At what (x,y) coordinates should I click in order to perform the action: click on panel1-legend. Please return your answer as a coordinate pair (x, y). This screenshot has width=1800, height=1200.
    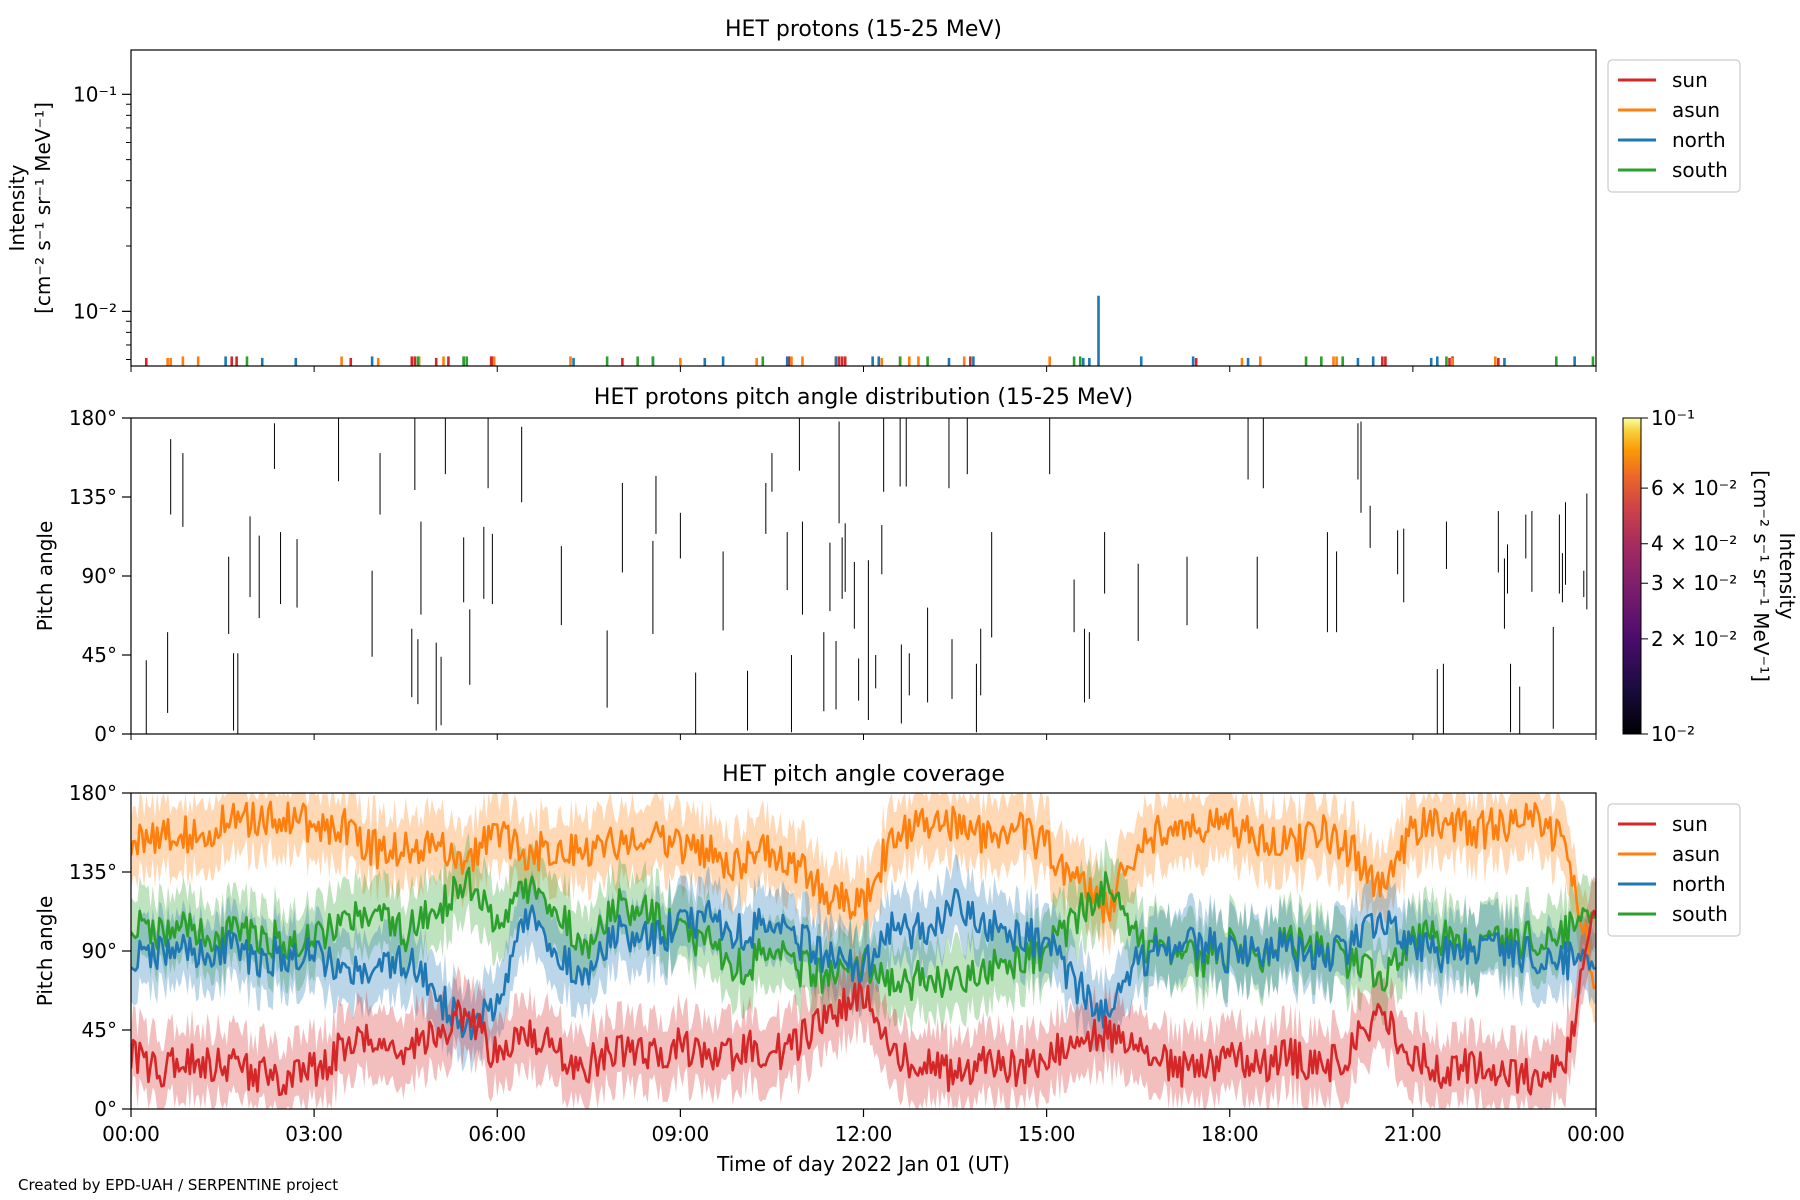
    Looking at the image, I should click on (1674, 126).